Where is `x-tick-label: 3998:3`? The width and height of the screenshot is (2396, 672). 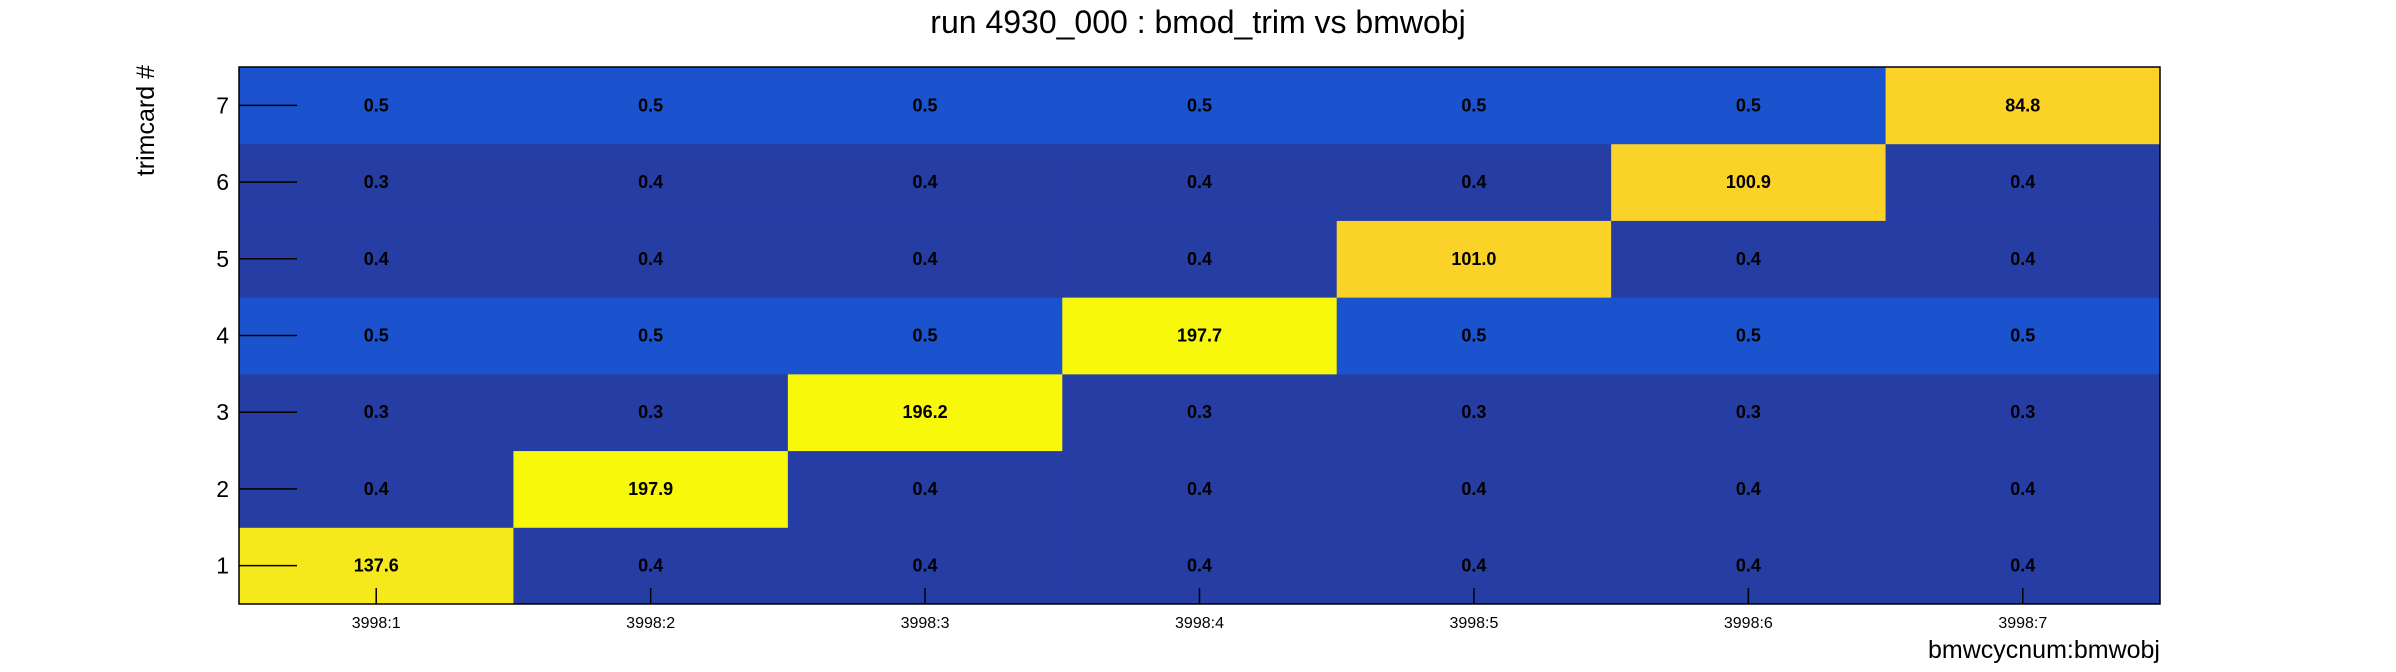
x-tick-label: 3998:3 is located at coordinates (925, 623).